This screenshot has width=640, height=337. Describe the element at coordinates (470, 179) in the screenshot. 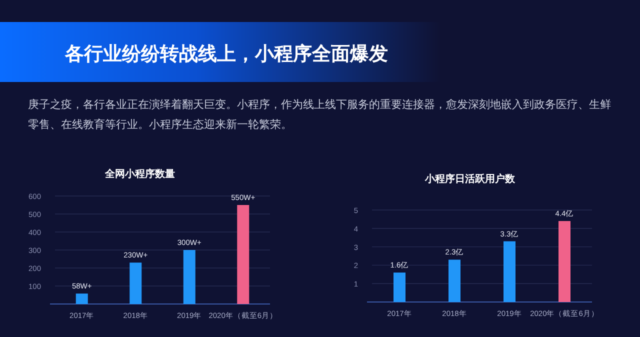

I see `chart-title: 小程序日活跃用户数` at that location.